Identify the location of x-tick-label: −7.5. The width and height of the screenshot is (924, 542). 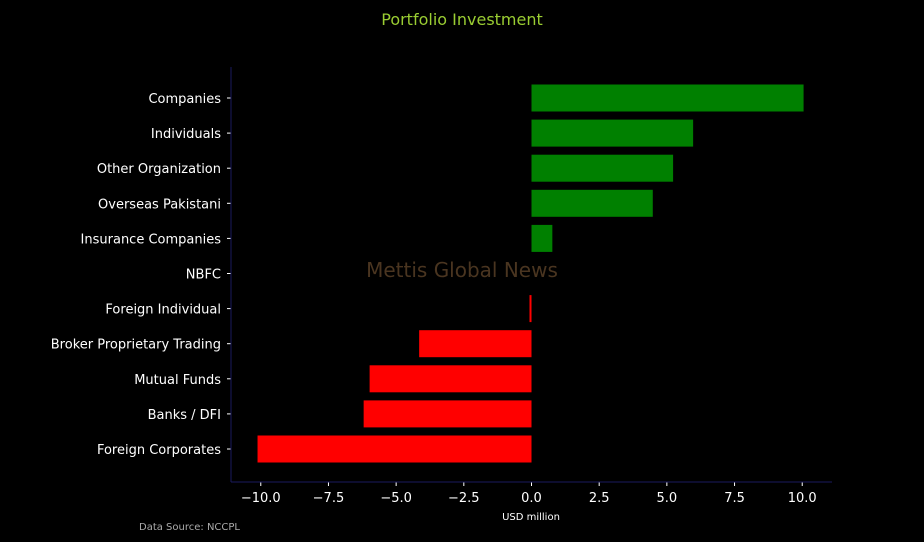
(329, 498).